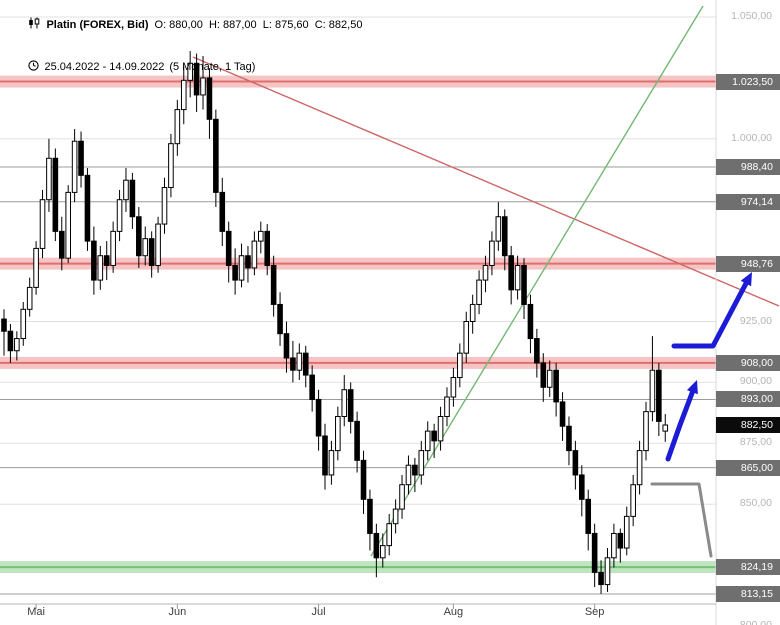 The height and width of the screenshot is (625, 780). Describe the element at coordinates (22, 67) in the screenshot. I see `clock-icon` at that location.